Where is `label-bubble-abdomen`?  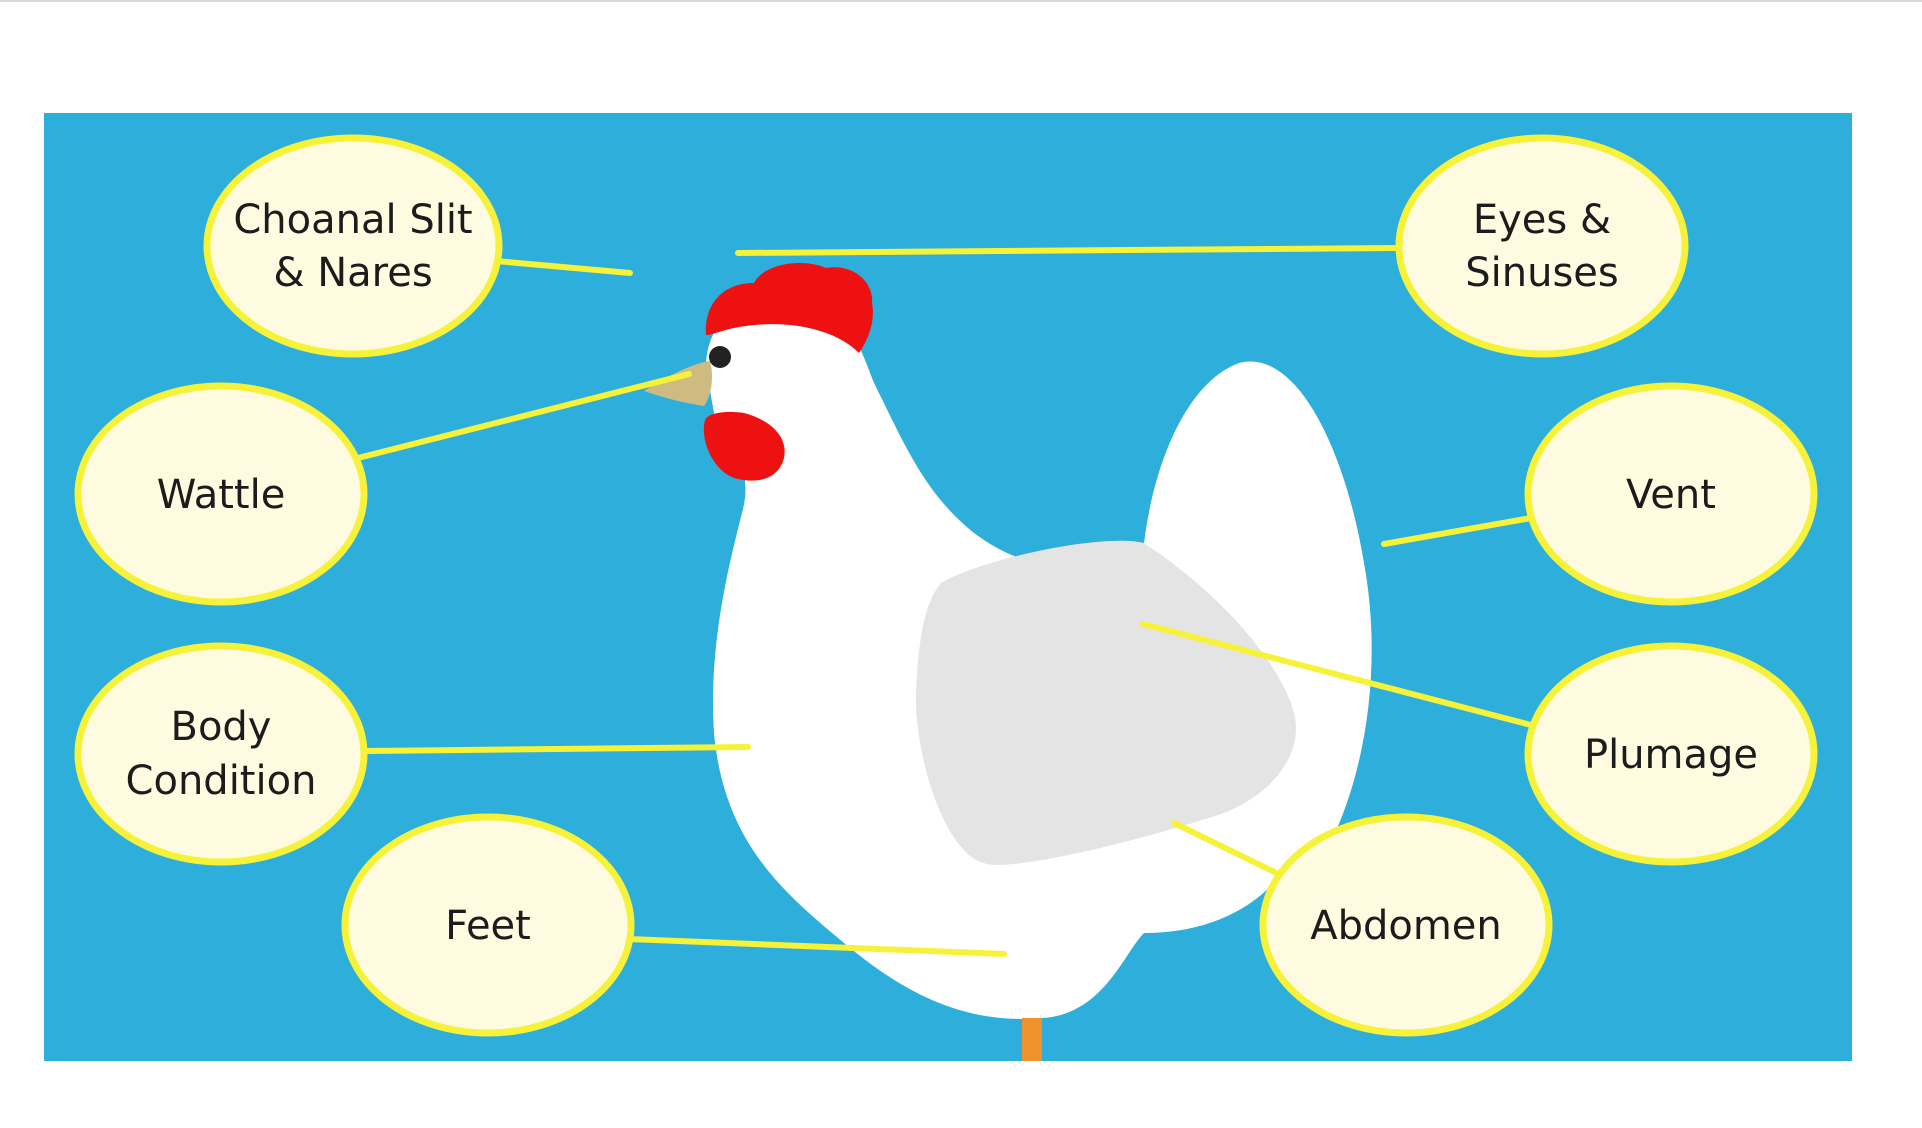 label-bubble-abdomen is located at coordinates (1406, 925).